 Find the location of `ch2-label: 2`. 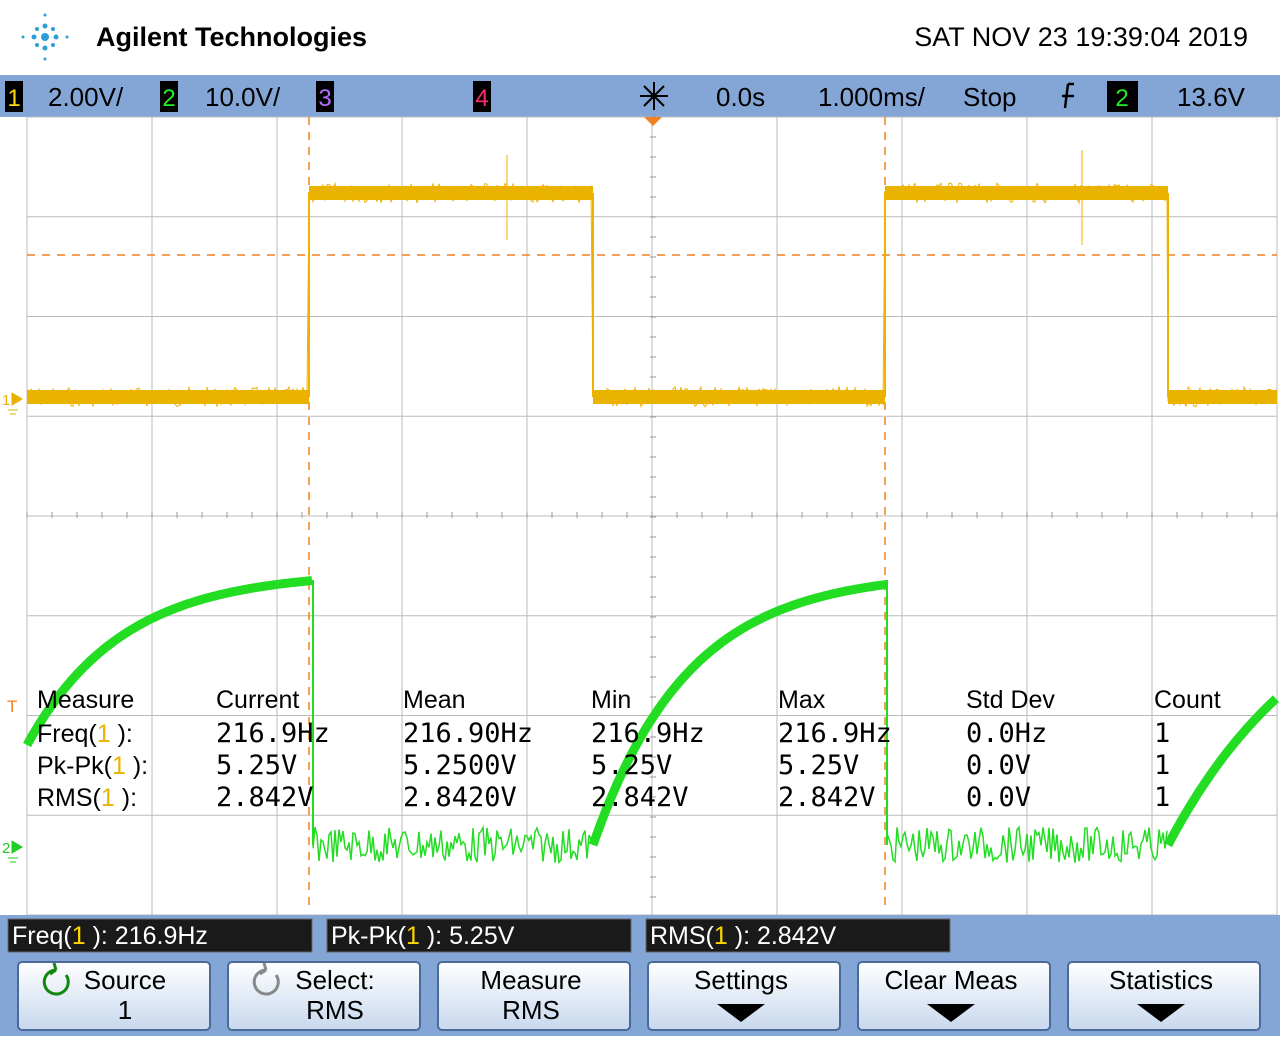

ch2-label: 2 is located at coordinates (168, 98).